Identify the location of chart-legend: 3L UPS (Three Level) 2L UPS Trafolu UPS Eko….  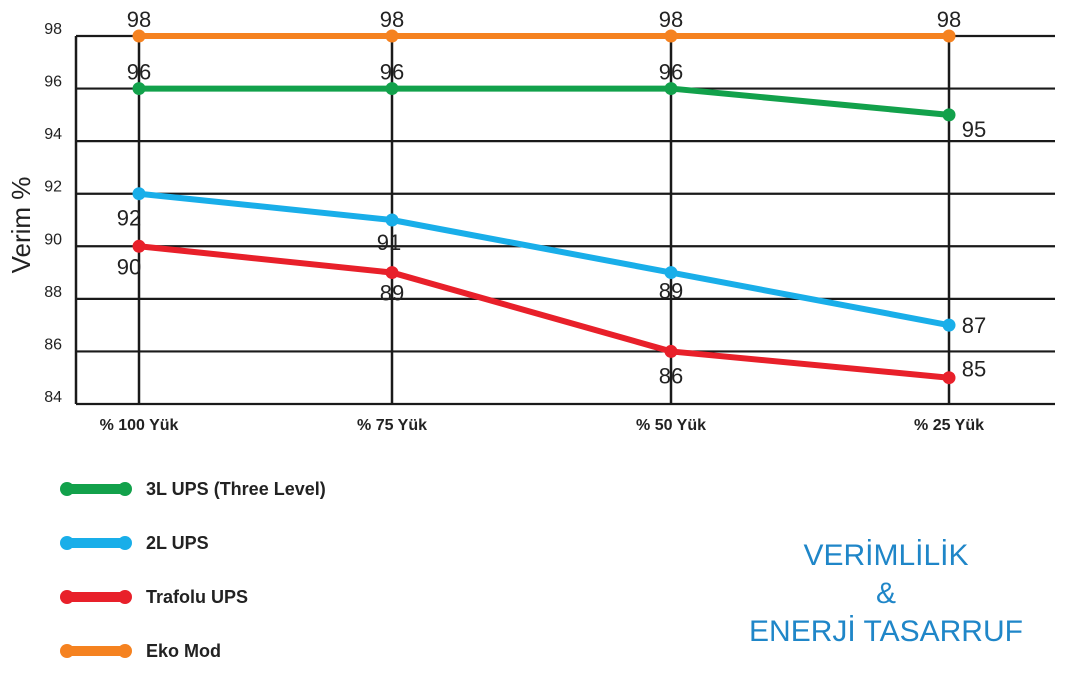
(193, 570).